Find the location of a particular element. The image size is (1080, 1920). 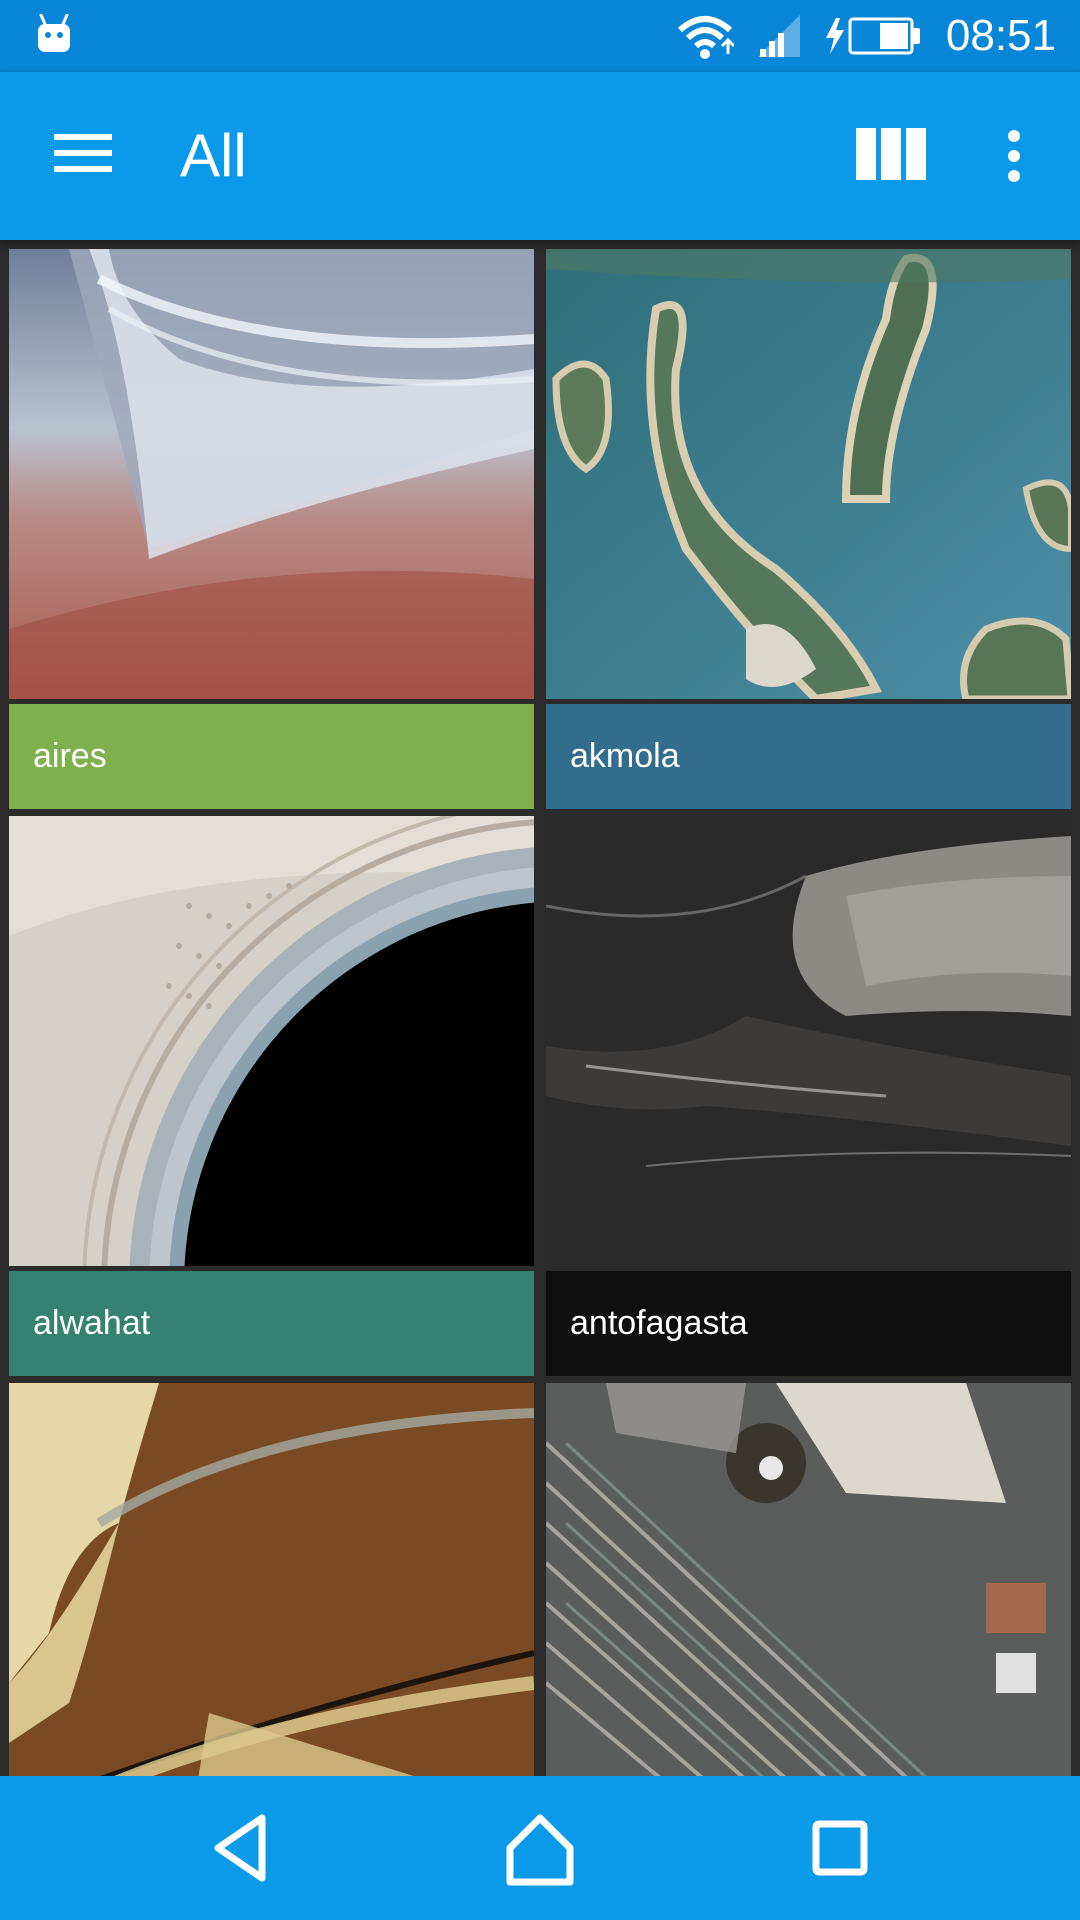

recents-icon is located at coordinates (840, 1848).